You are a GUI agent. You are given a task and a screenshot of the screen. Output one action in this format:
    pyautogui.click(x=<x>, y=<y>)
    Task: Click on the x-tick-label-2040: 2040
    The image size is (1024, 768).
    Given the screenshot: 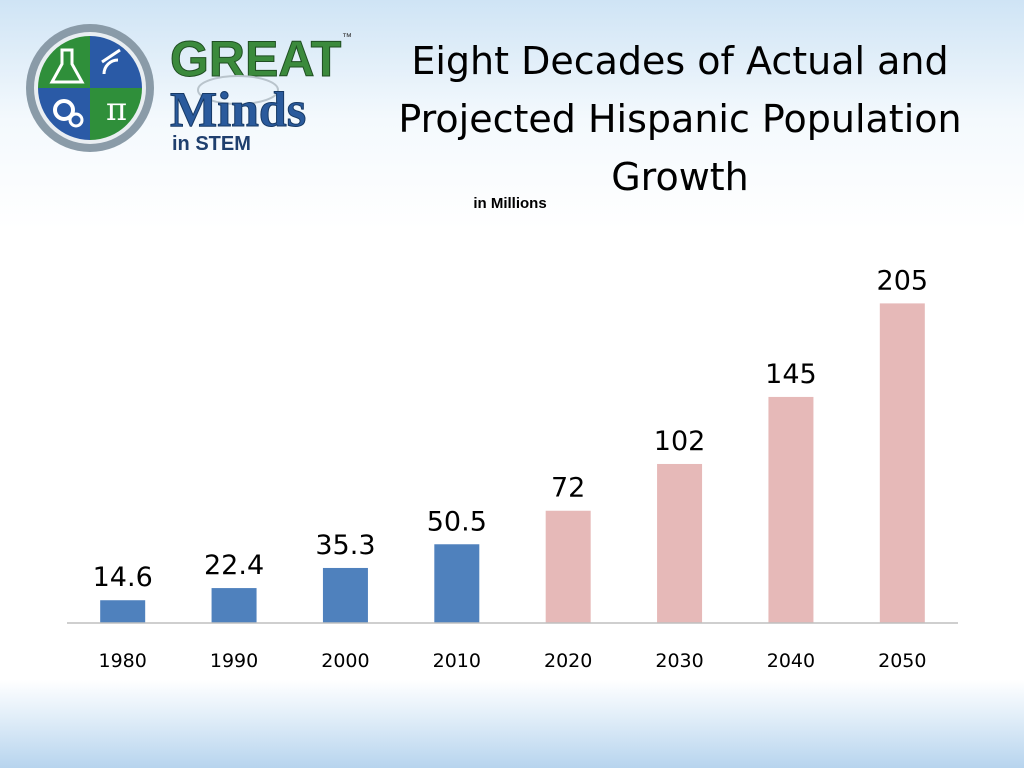 What is the action you would take?
    pyautogui.click(x=791, y=661)
    